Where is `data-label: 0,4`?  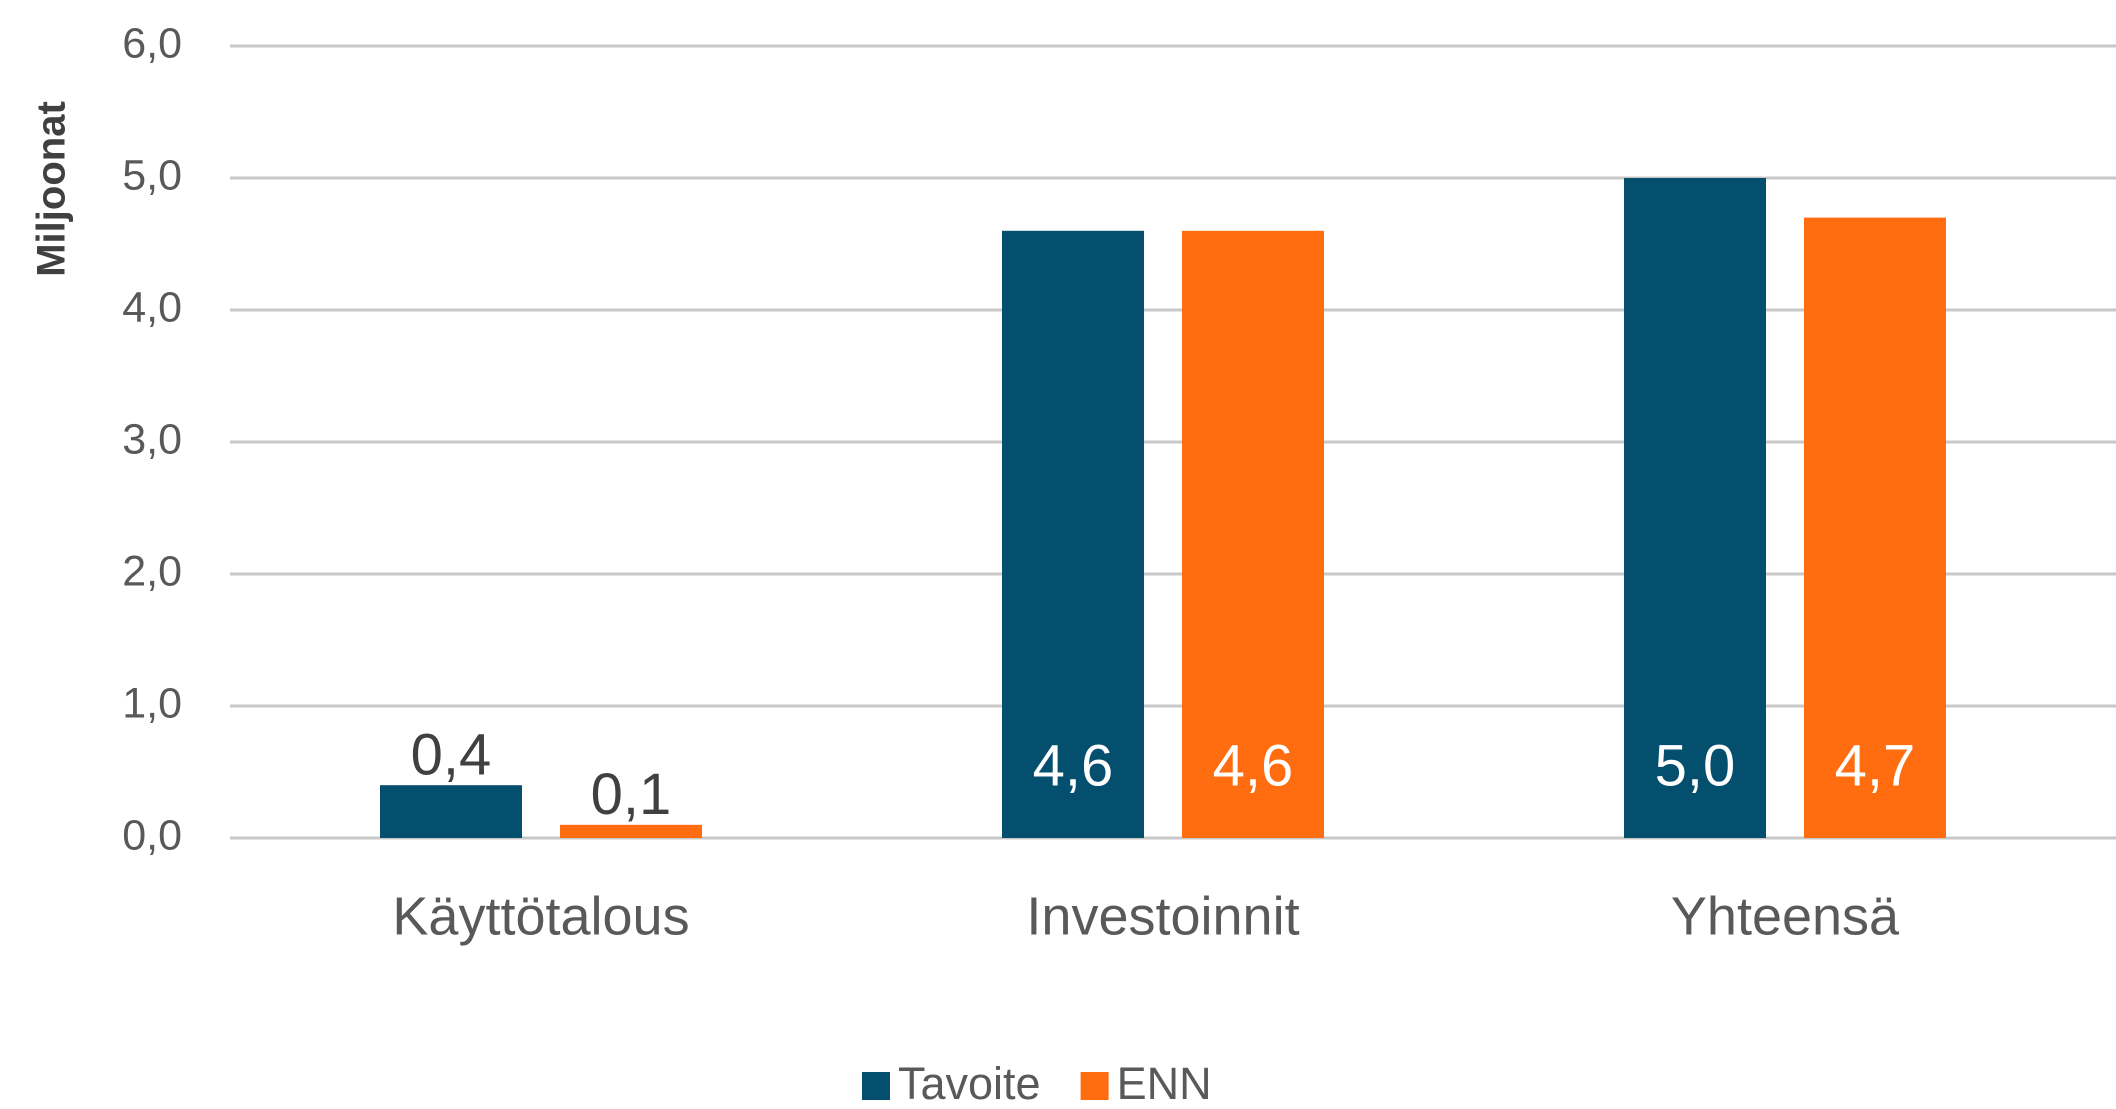 data-label: 0,4 is located at coordinates (451, 755).